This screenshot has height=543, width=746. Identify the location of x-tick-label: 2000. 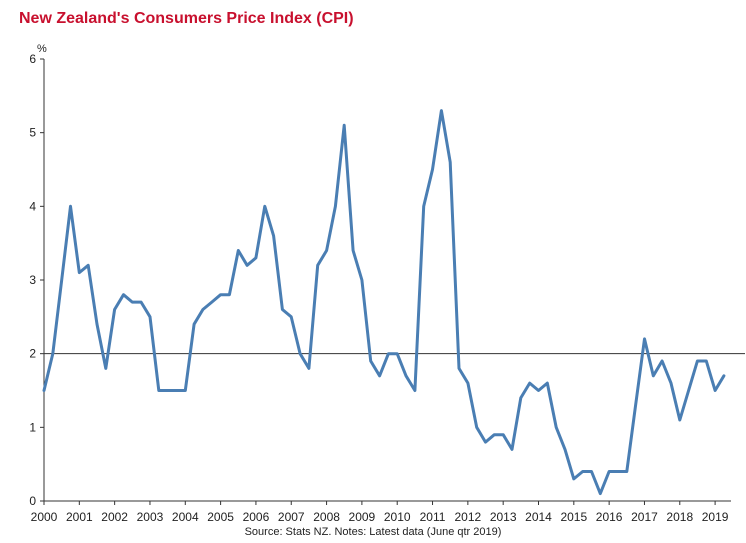
(44, 517).